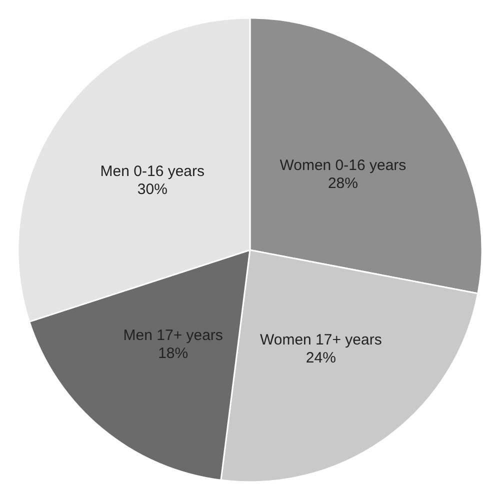  What do you see at coordinates (321, 340) in the screenshot?
I see `slice-label: Women 17+ years` at bounding box center [321, 340].